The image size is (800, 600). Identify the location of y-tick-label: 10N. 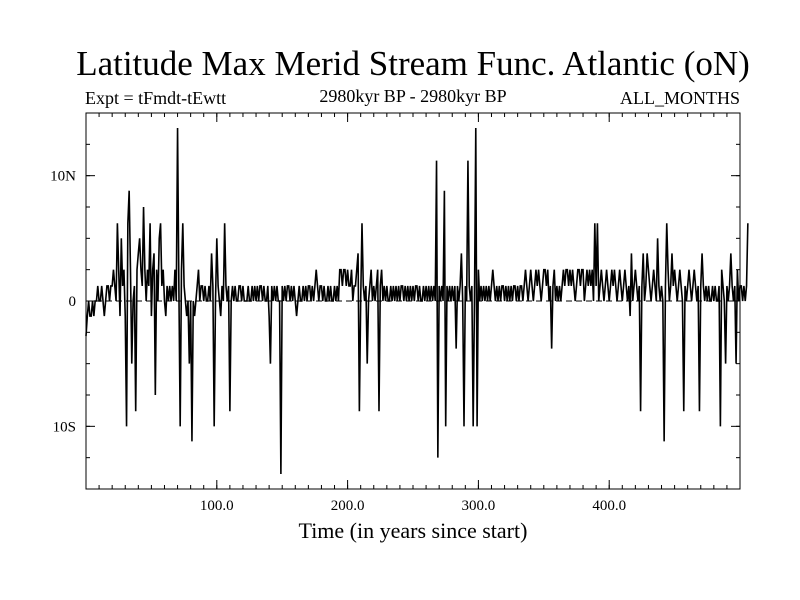
(63, 177).